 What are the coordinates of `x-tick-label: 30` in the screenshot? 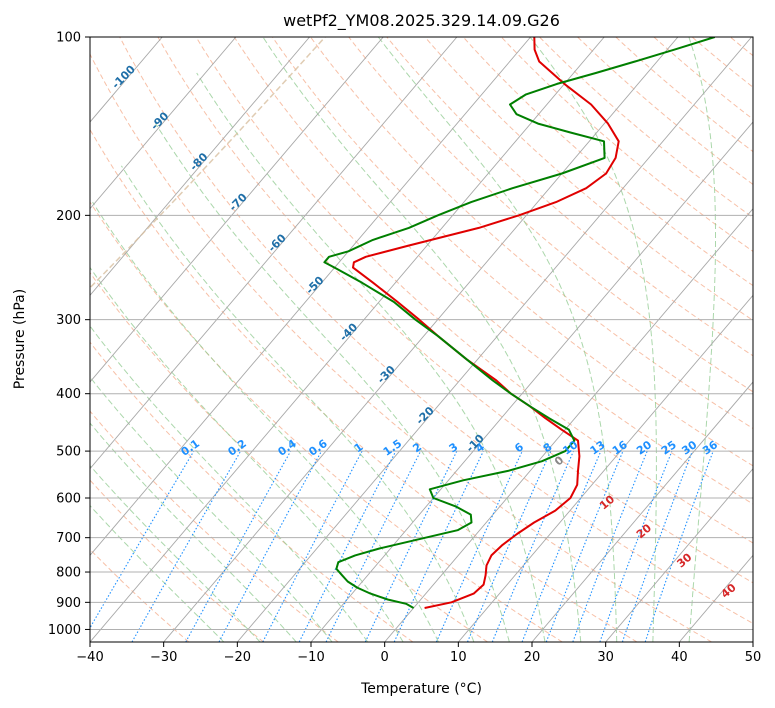 It's located at (605, 657).